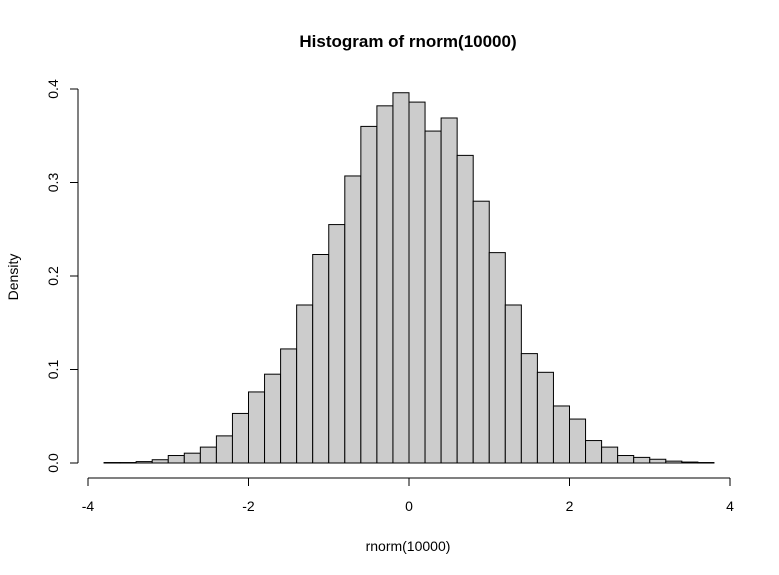 This screenshot has height=575, width=779. Describe the element at coordinates (408, 495) in the screenshot. I see `x-axis: -4 -2 0 2 4` at that location.